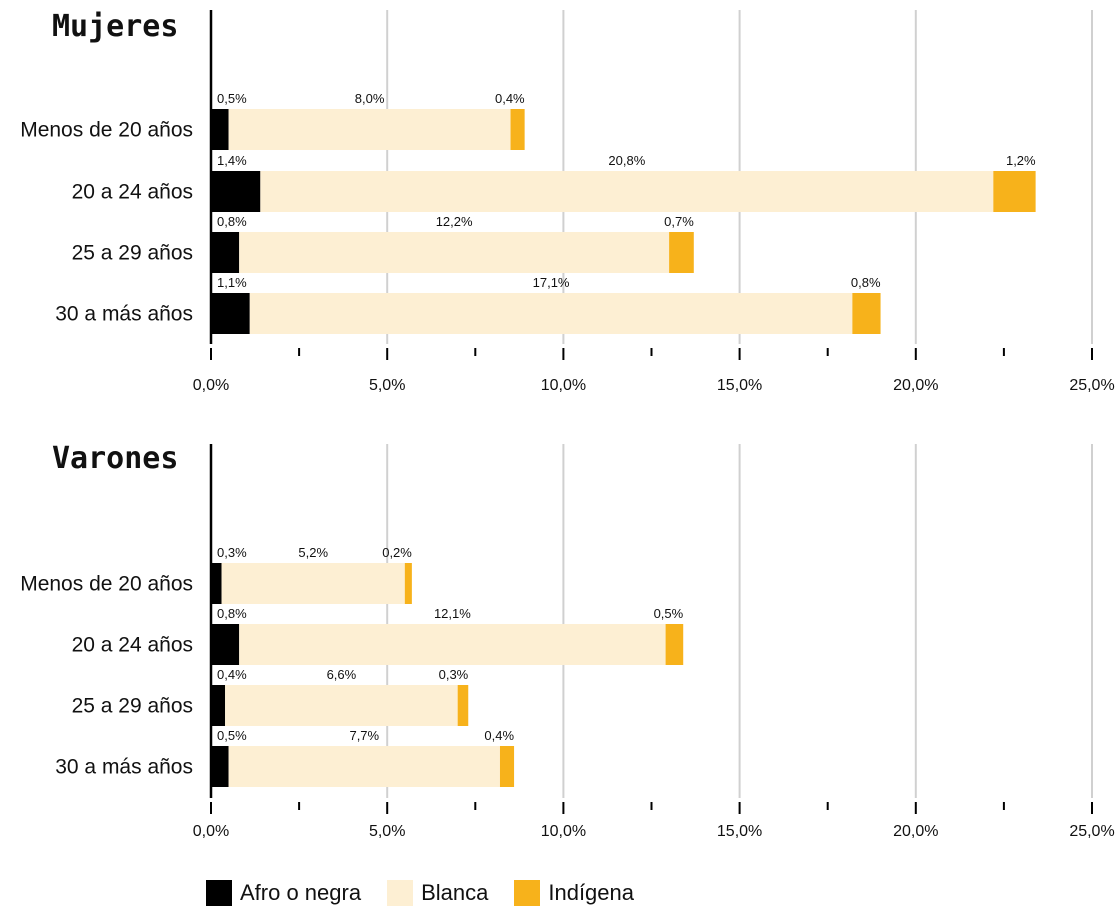 The height and width of the screenshot is (910, 1120). I want to click on panel1-data-label: 17,1%, so click(551, 282).